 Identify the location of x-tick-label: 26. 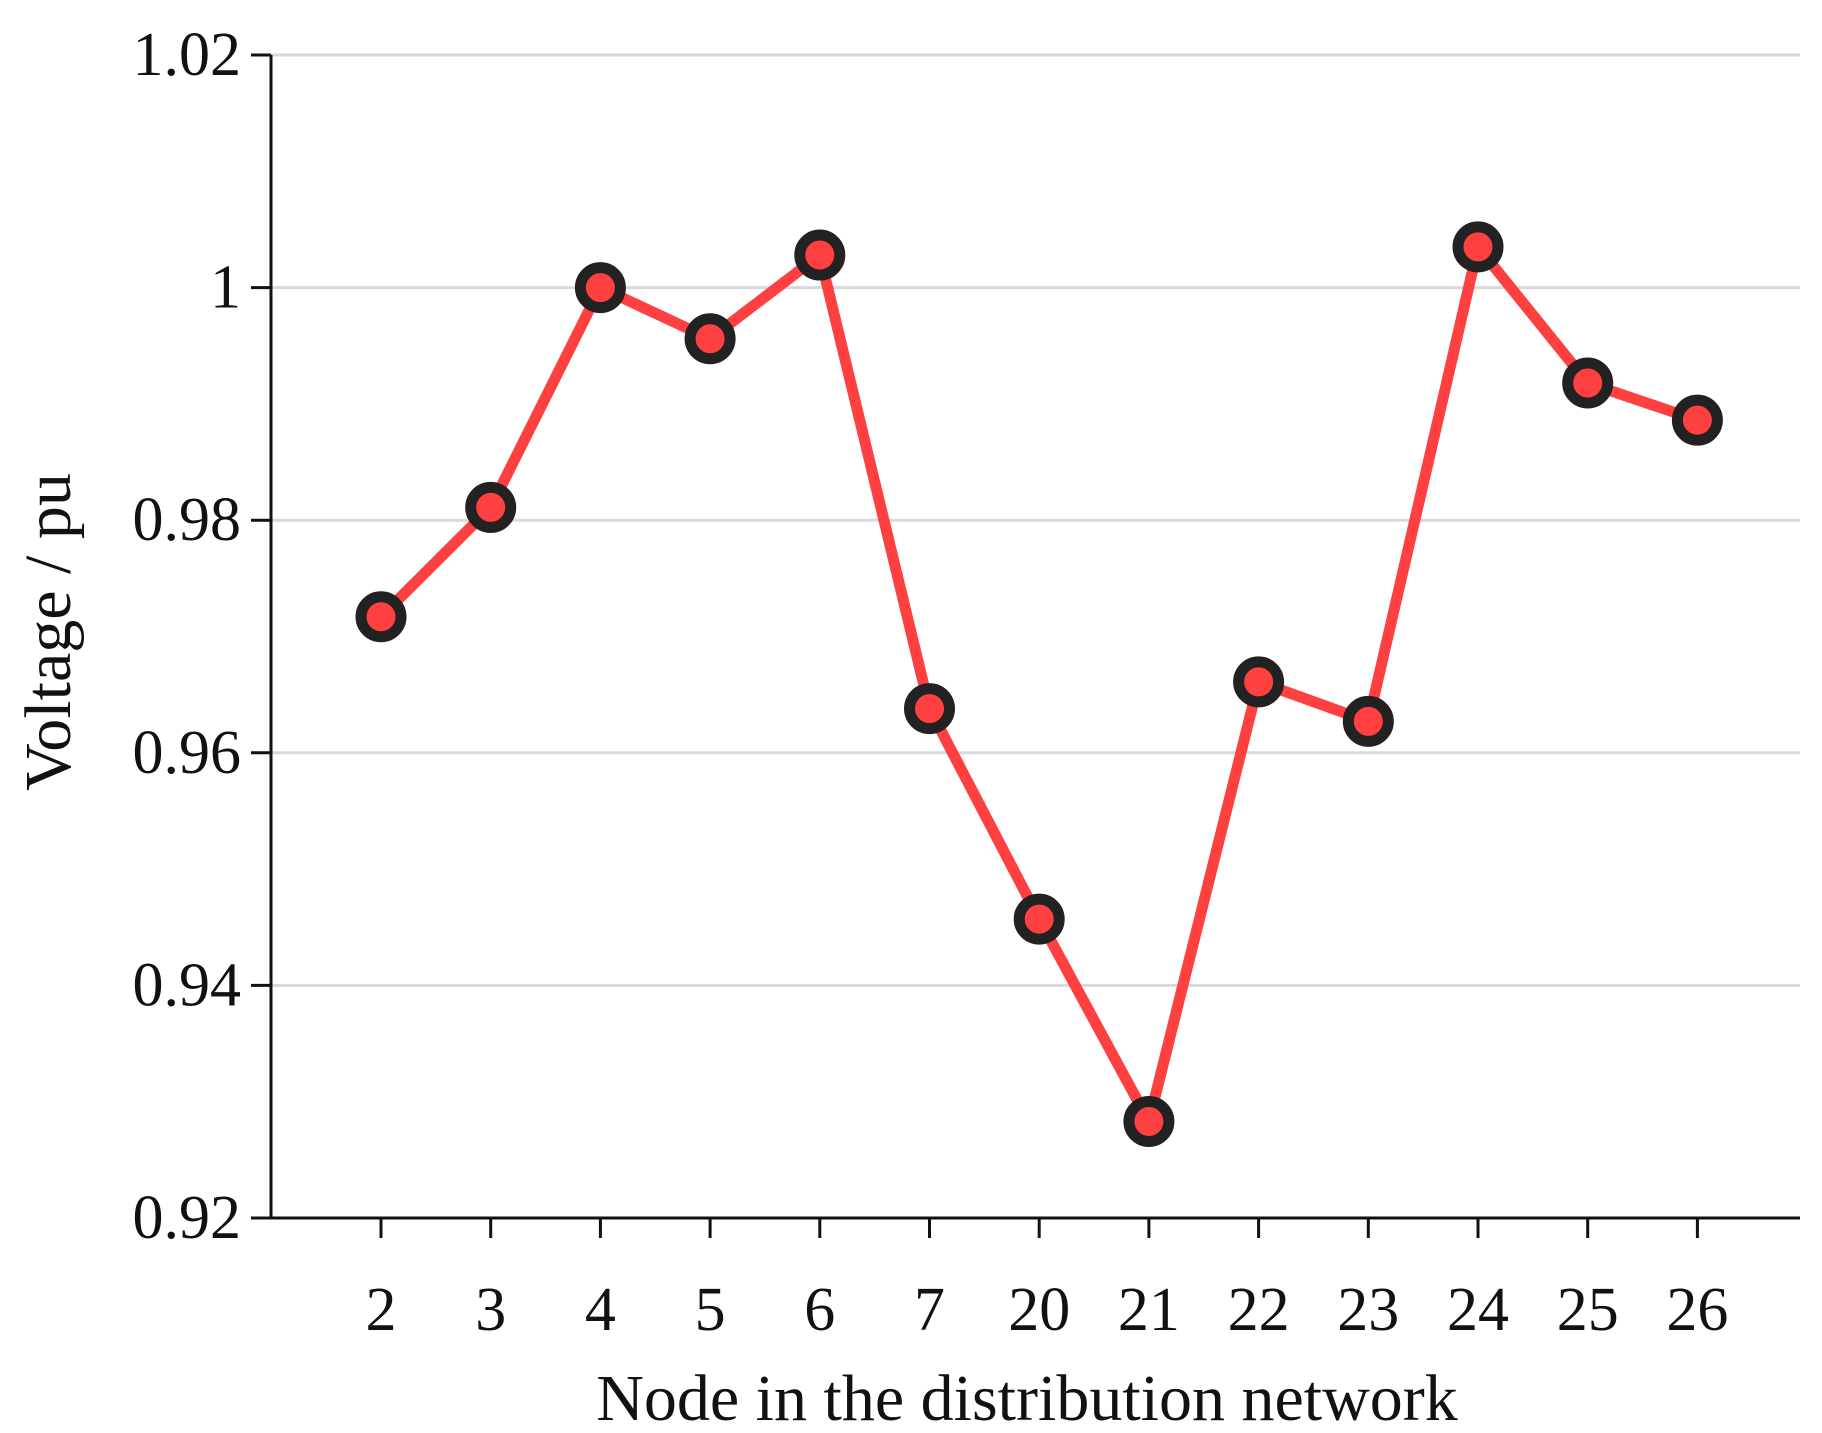
(1697, 1310).